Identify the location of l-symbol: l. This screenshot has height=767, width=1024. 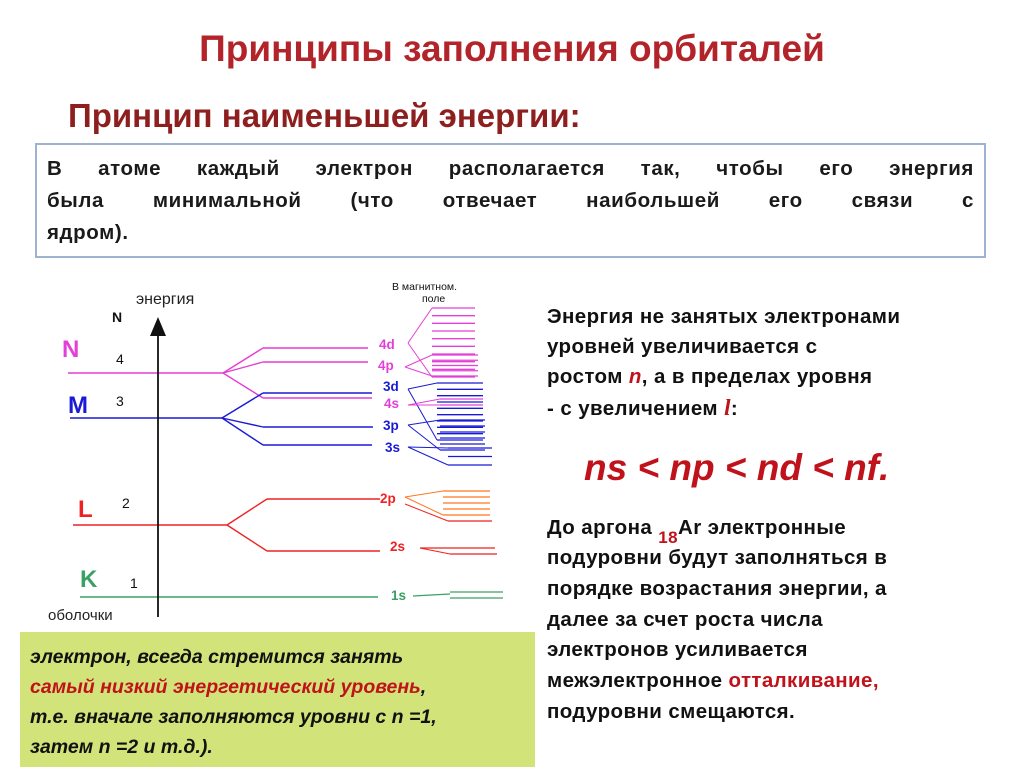
(727, 407).